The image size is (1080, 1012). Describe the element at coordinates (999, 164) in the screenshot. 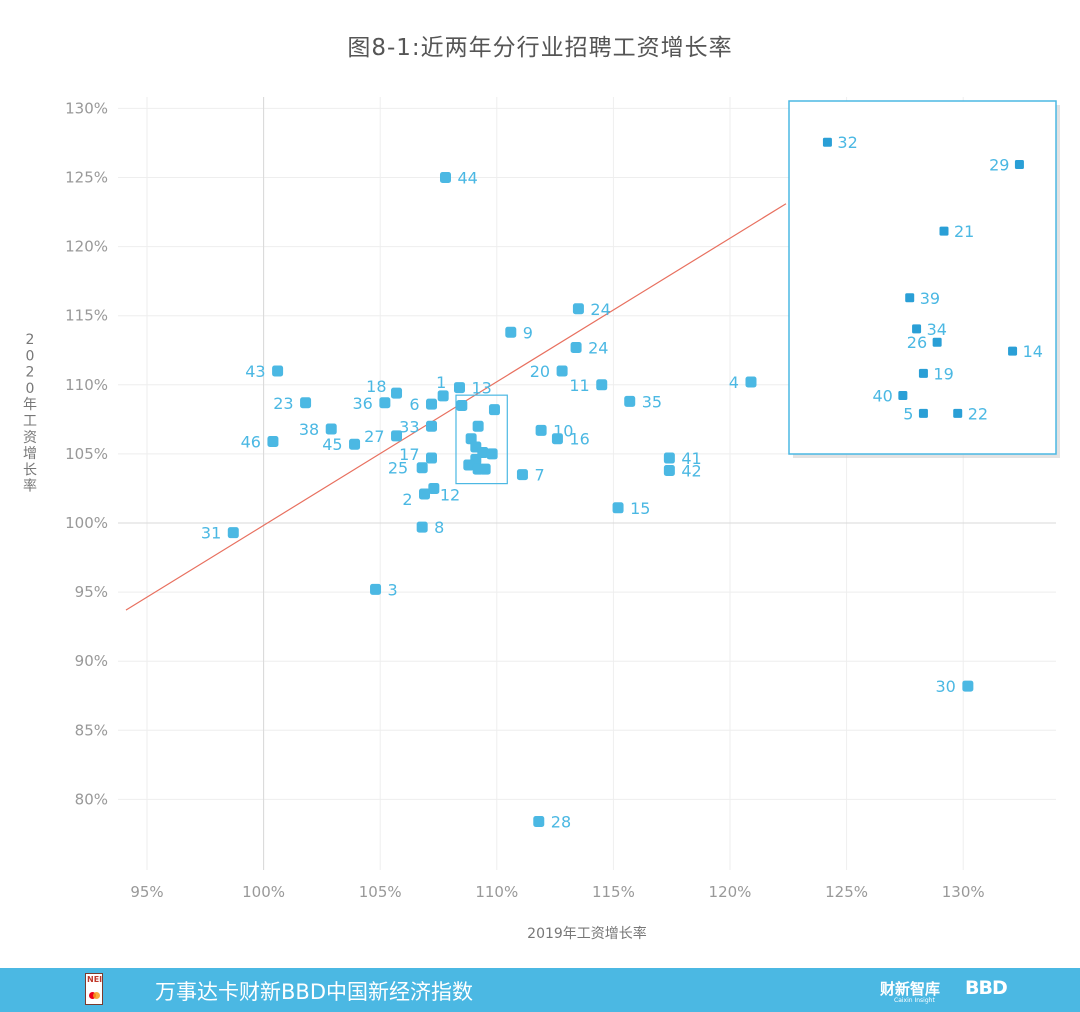

I see `inset-point-label: 29` at that location.